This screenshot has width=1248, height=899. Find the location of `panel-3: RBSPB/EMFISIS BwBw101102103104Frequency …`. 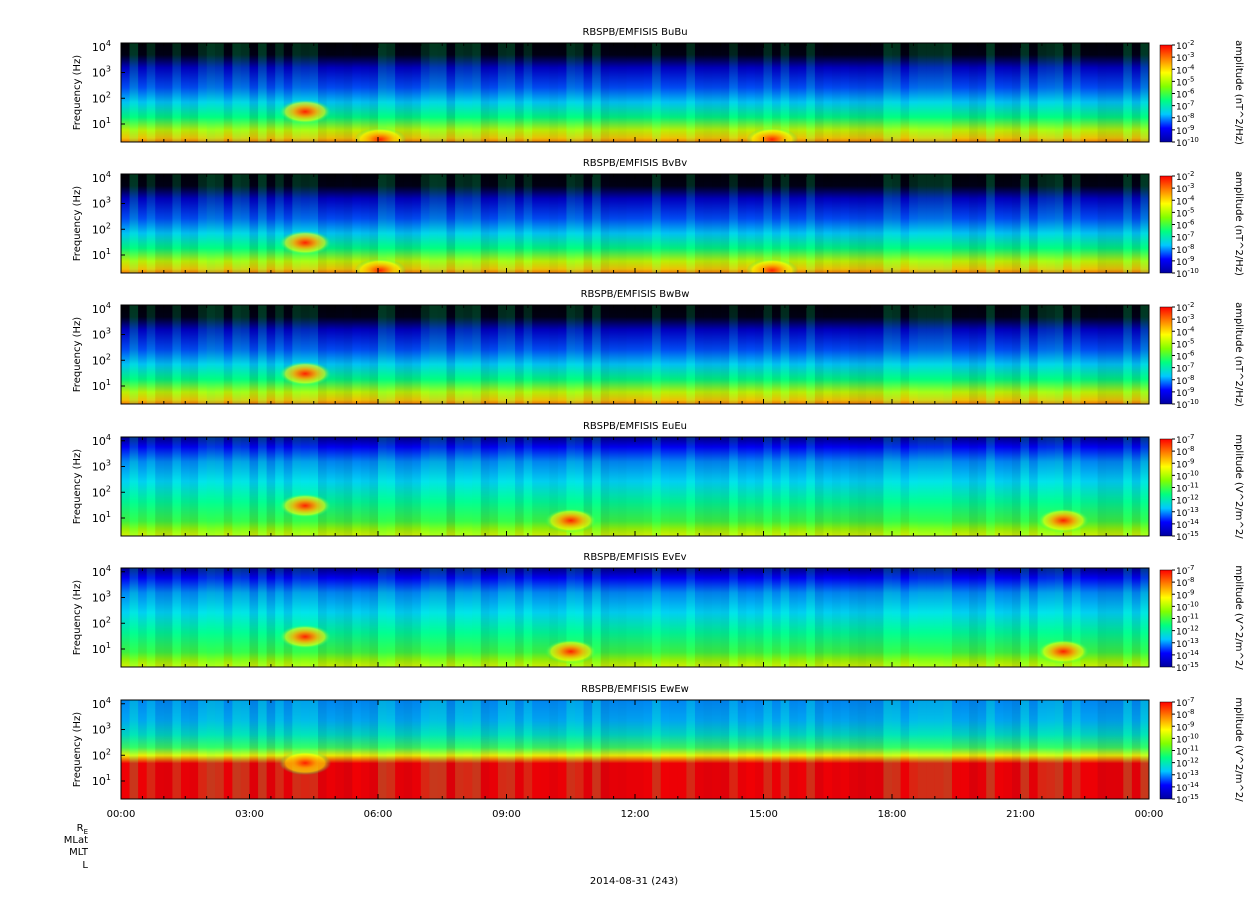

panel-3: RBSPB/EMFISIS BwBw101102103104Frequency … is located at coordinates (658, 350).